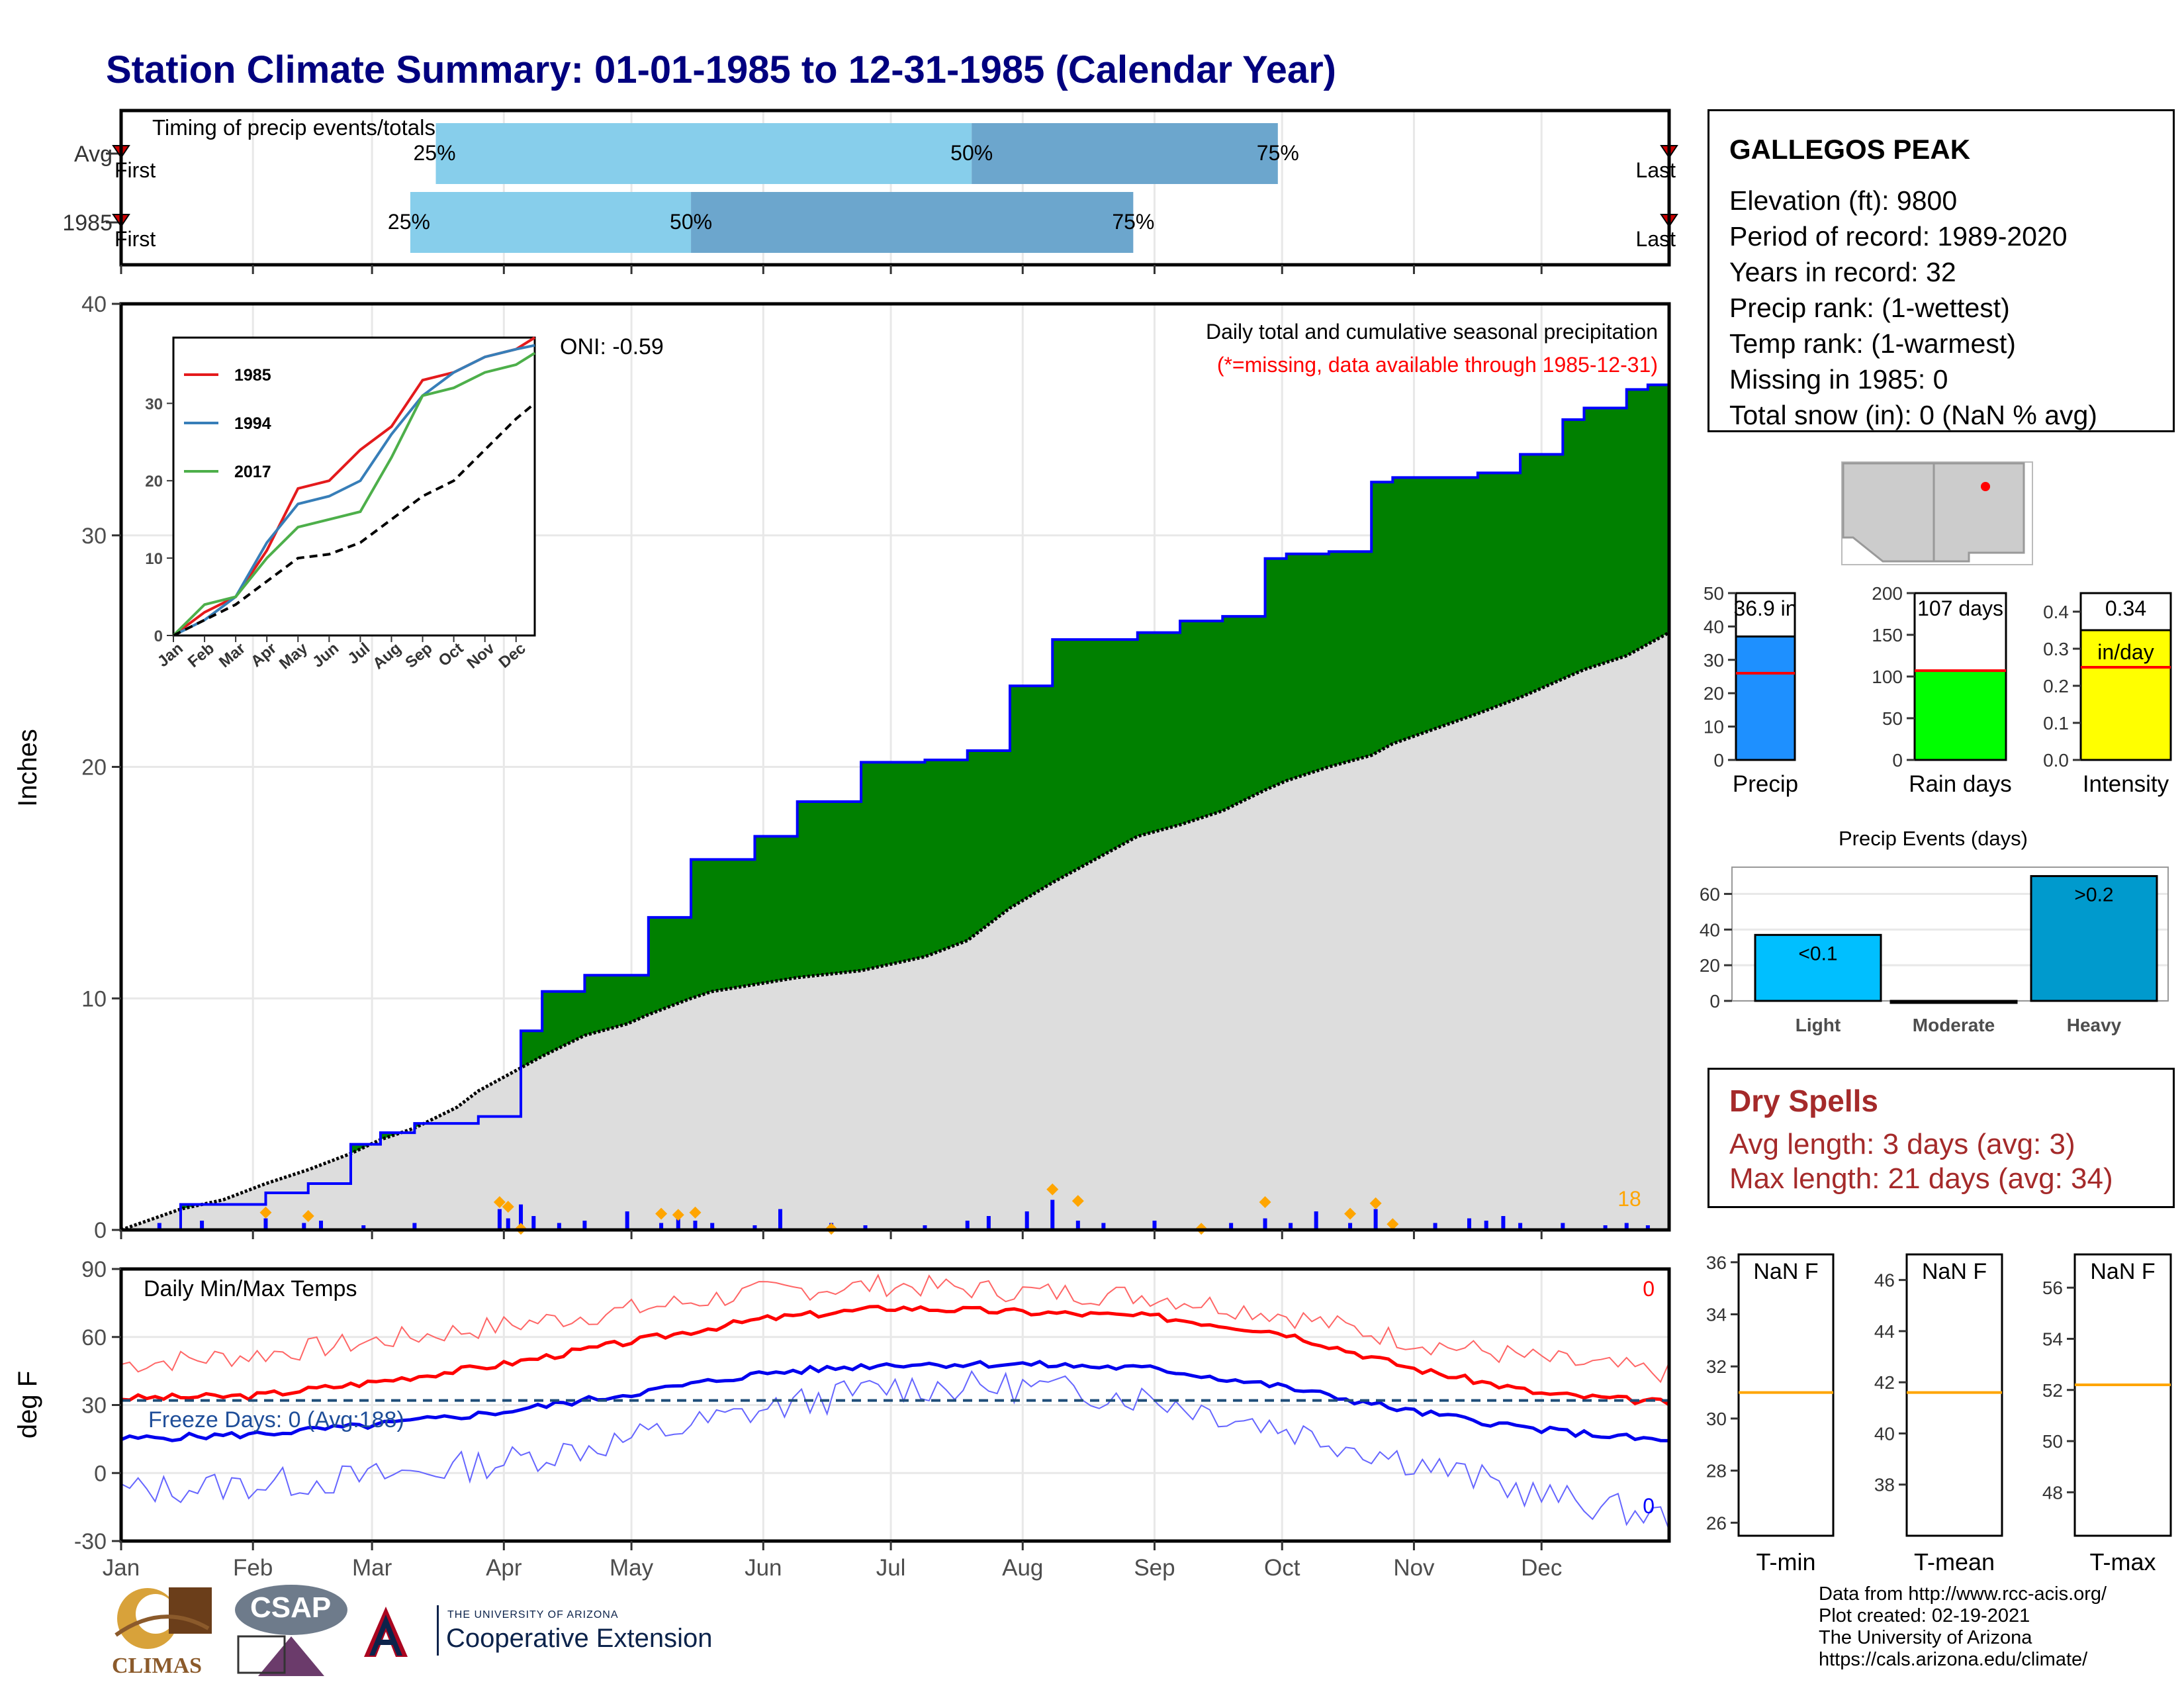  I want to click on temp-box-y-tick-label: 50, so click(2052, 1441).